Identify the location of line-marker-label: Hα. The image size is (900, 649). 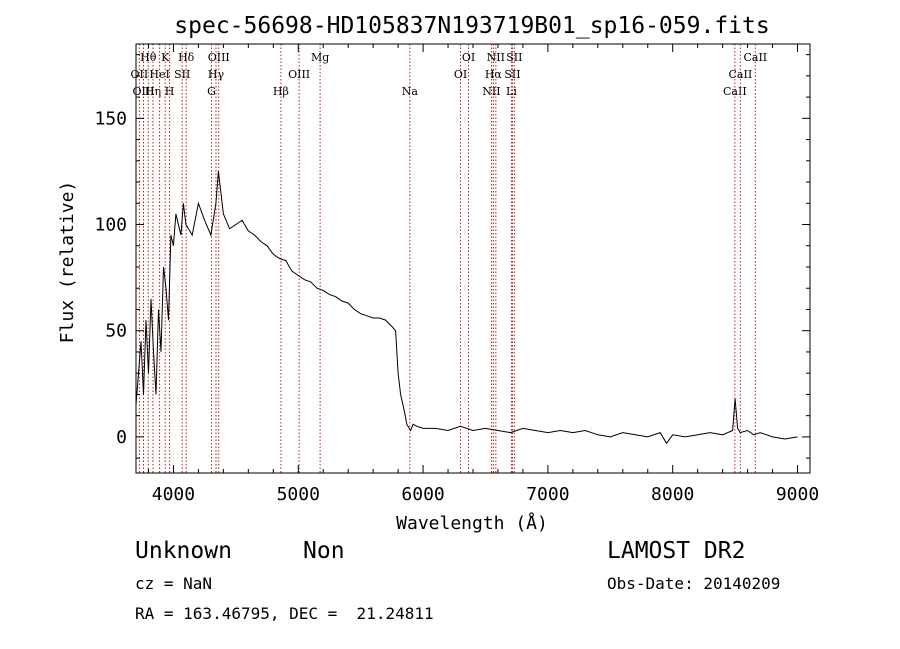
(494, 74).